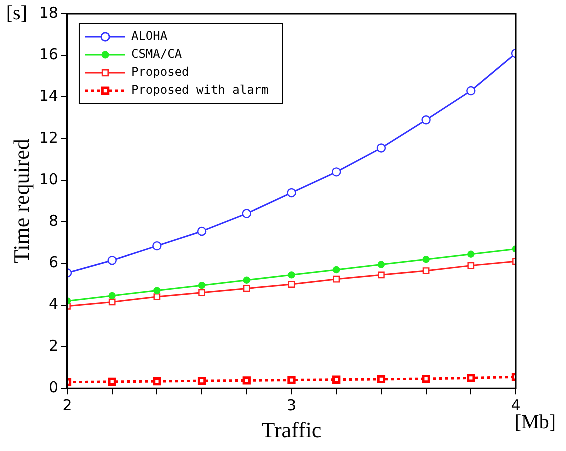 Image resolution: width=566 pixels, height=451 pixels. I want to click on x-tick-label: 2, so click(67, 405).